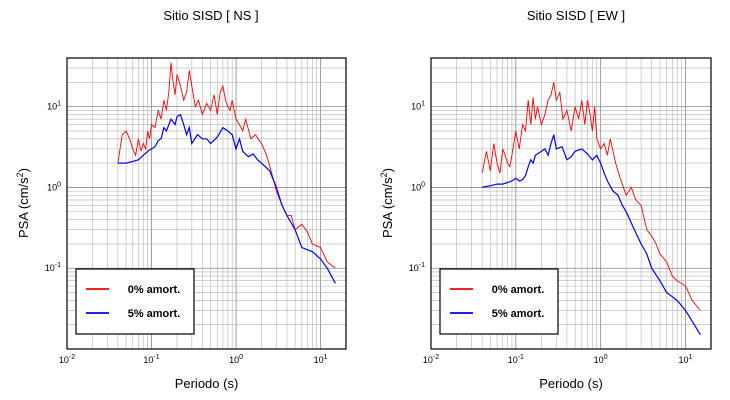 The image size is (730, 400). What do you see at coordinates (576, 15) in the screenshot?
I see `chart-title: Sitio SISD [ EW ]` at bounding box center [576, 15].